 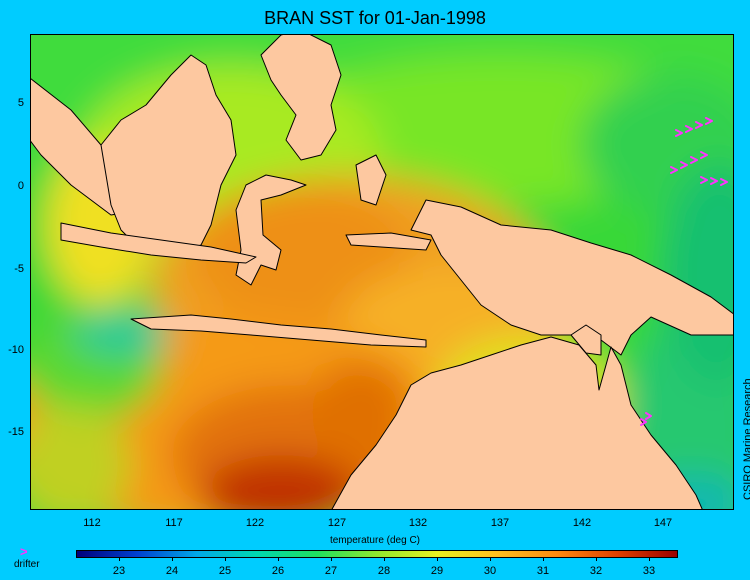 I want to click on colorbar-label: temperature (deg C), so click(x=375, y=540).